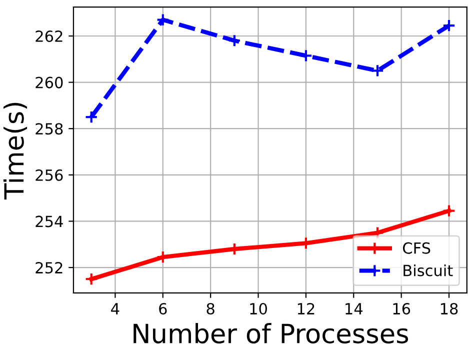 The height and width of the screenshot is (353, 474). Describe the element at coordinates (115, 308) in the screenshot. I see `x-tick-label: 4` at that location.